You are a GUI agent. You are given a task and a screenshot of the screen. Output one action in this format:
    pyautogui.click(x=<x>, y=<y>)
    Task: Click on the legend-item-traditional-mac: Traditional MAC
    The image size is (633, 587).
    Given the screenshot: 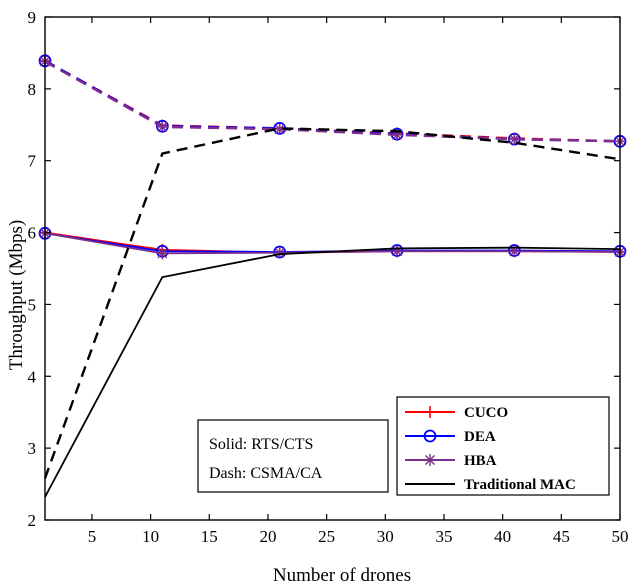 What is the action you would take?
    pyautogui.click(x=490, y=485)
    